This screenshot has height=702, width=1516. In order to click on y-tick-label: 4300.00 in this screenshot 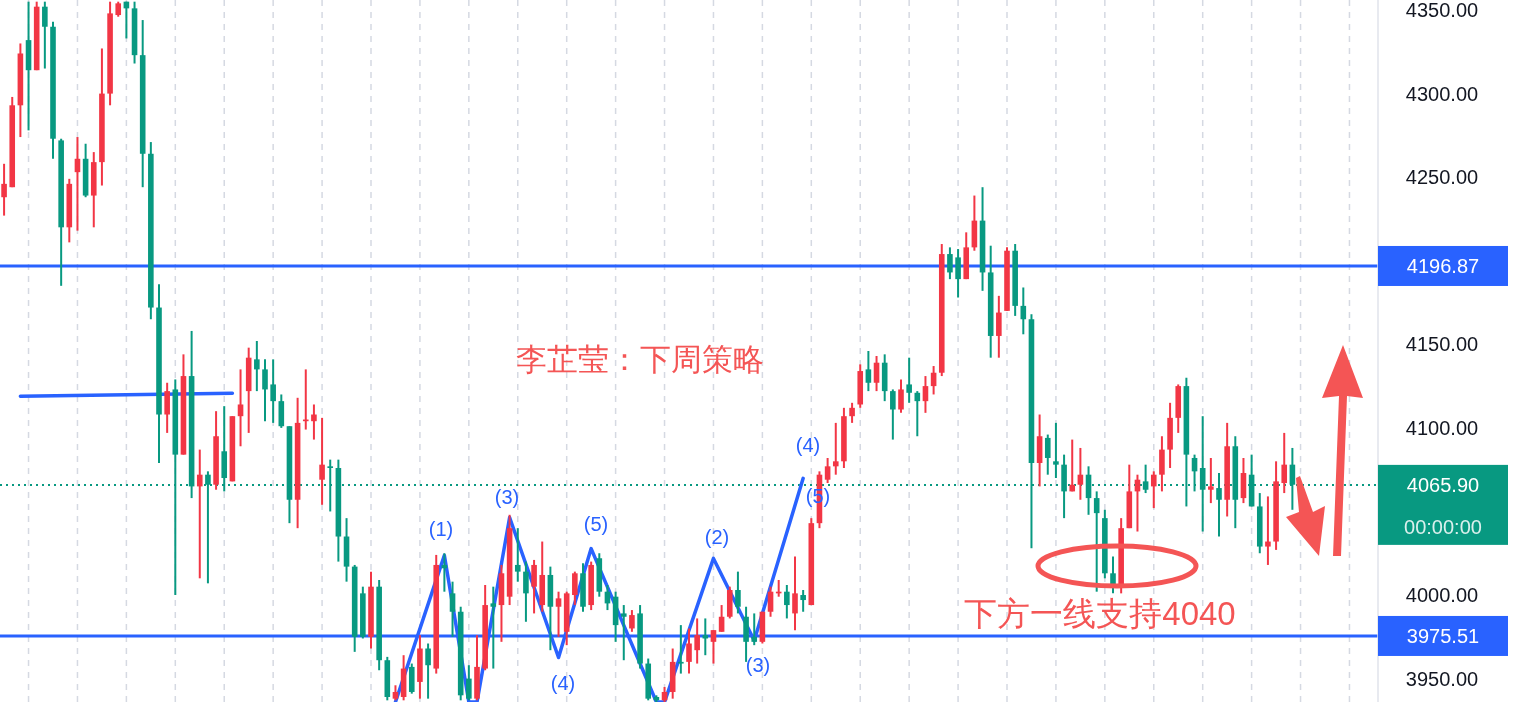, I will do `click(1442, 93)`.